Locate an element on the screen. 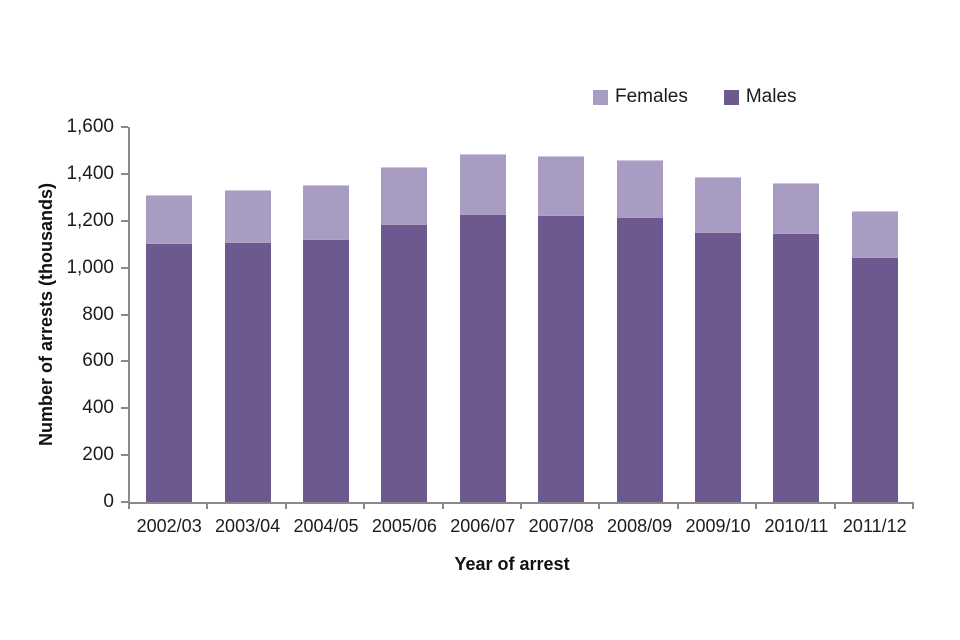 The height and width of the screenshot is (640, 960). x-axis-tick-label: 2004/05 is located at coordinates (326, 526).